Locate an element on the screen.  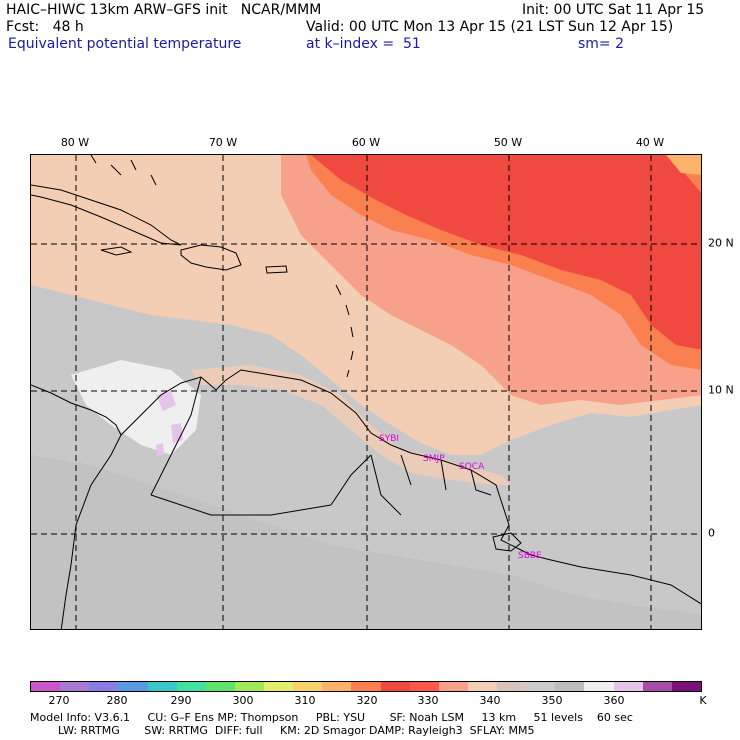
coast-puerto-rico is located at coordinates (276, 269).